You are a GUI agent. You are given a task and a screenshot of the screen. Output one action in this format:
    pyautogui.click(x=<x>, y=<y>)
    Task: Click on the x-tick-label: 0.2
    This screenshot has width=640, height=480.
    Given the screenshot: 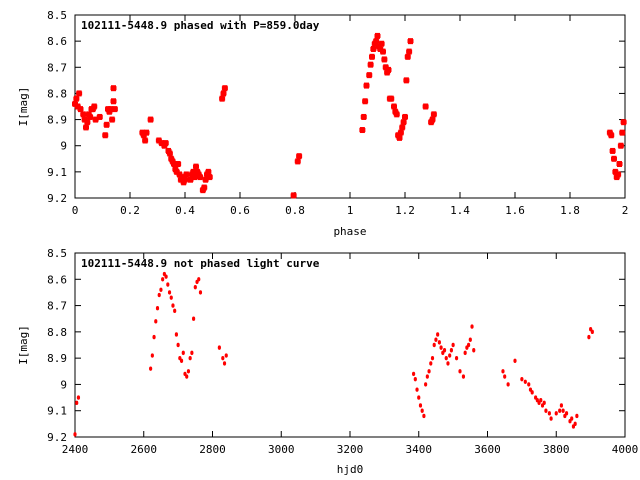 What is the action you would take?
    pyautogui.click(x=130, y=210)
    